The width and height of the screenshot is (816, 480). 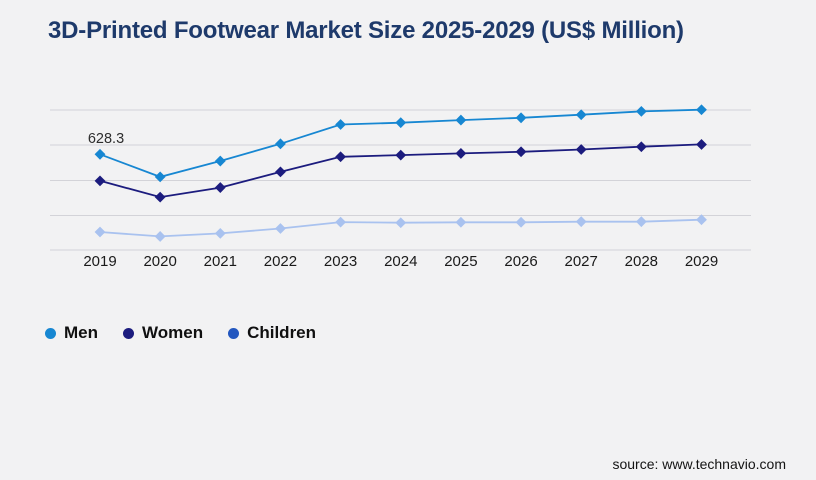 I want to click on marker-children-2019, so click(x=100, y=232).